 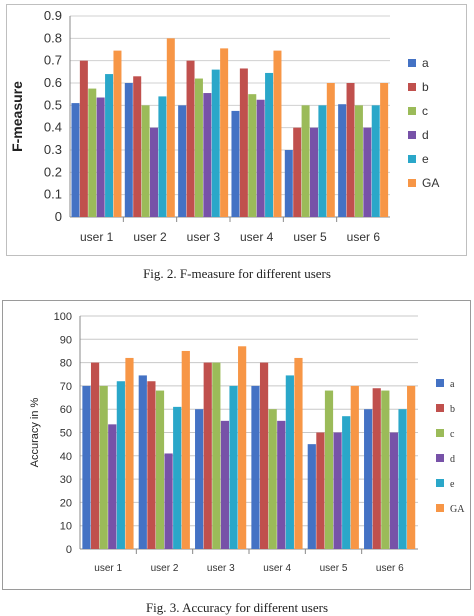 I want to click on legend-swatch-ga, so click(x=440, y=508).